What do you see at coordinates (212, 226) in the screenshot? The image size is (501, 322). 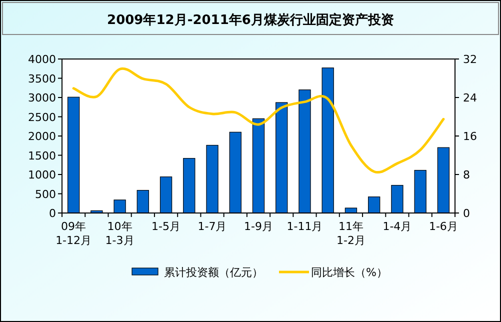 I see `x-tick-label: 1-7月` at bounding box center [212, 226].